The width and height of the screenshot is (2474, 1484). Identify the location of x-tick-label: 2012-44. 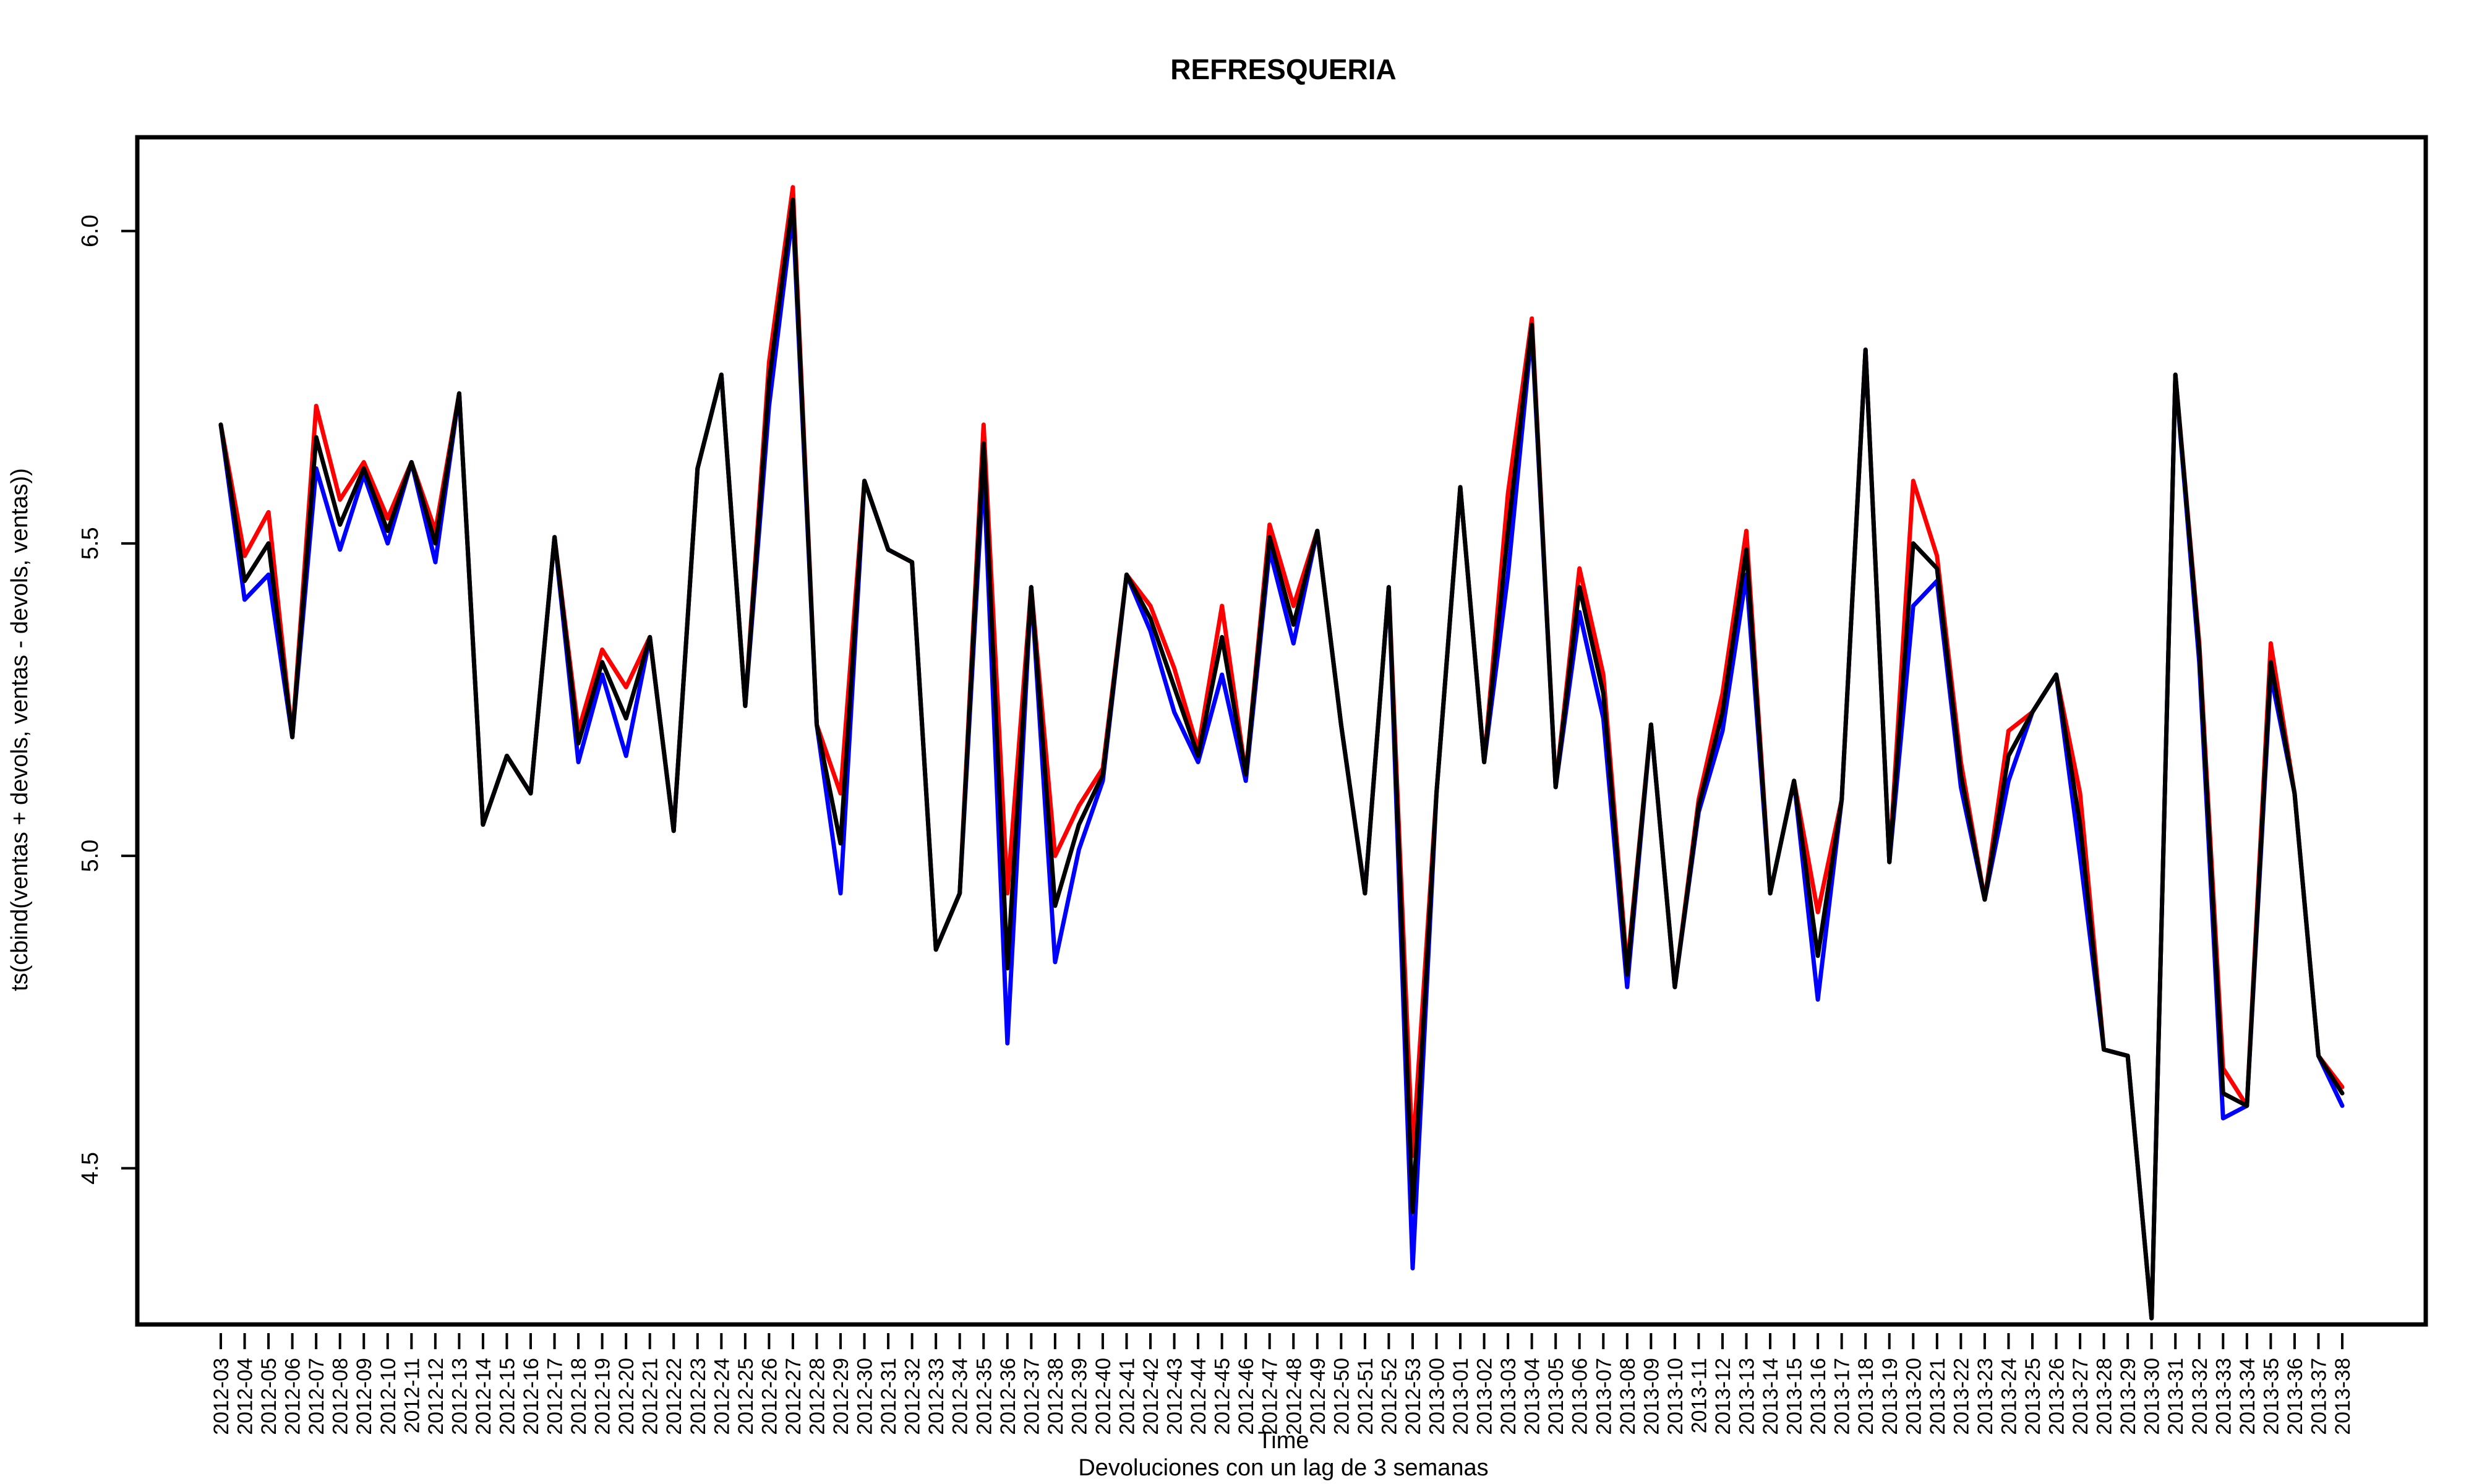
(1198, 1396).